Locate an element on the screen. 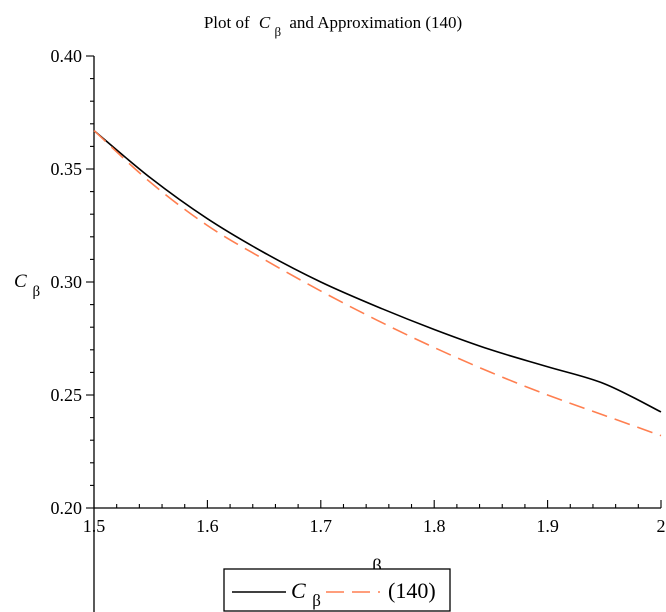 This screenshot has width=666, height=612. legend-box is located at coordinates (337, 590).